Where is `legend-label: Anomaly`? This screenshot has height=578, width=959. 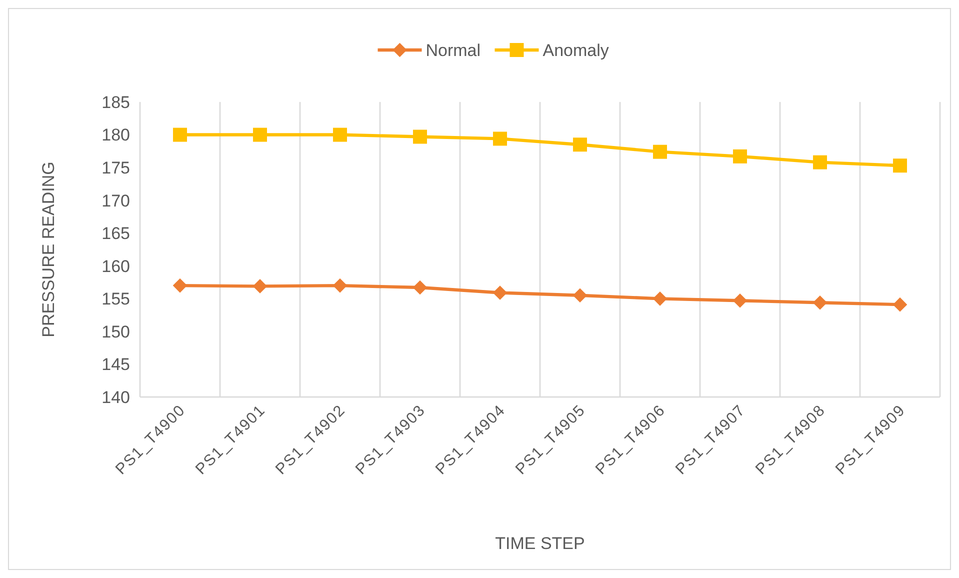
legend-label: Anomaly is located at coordinates (576, 50).